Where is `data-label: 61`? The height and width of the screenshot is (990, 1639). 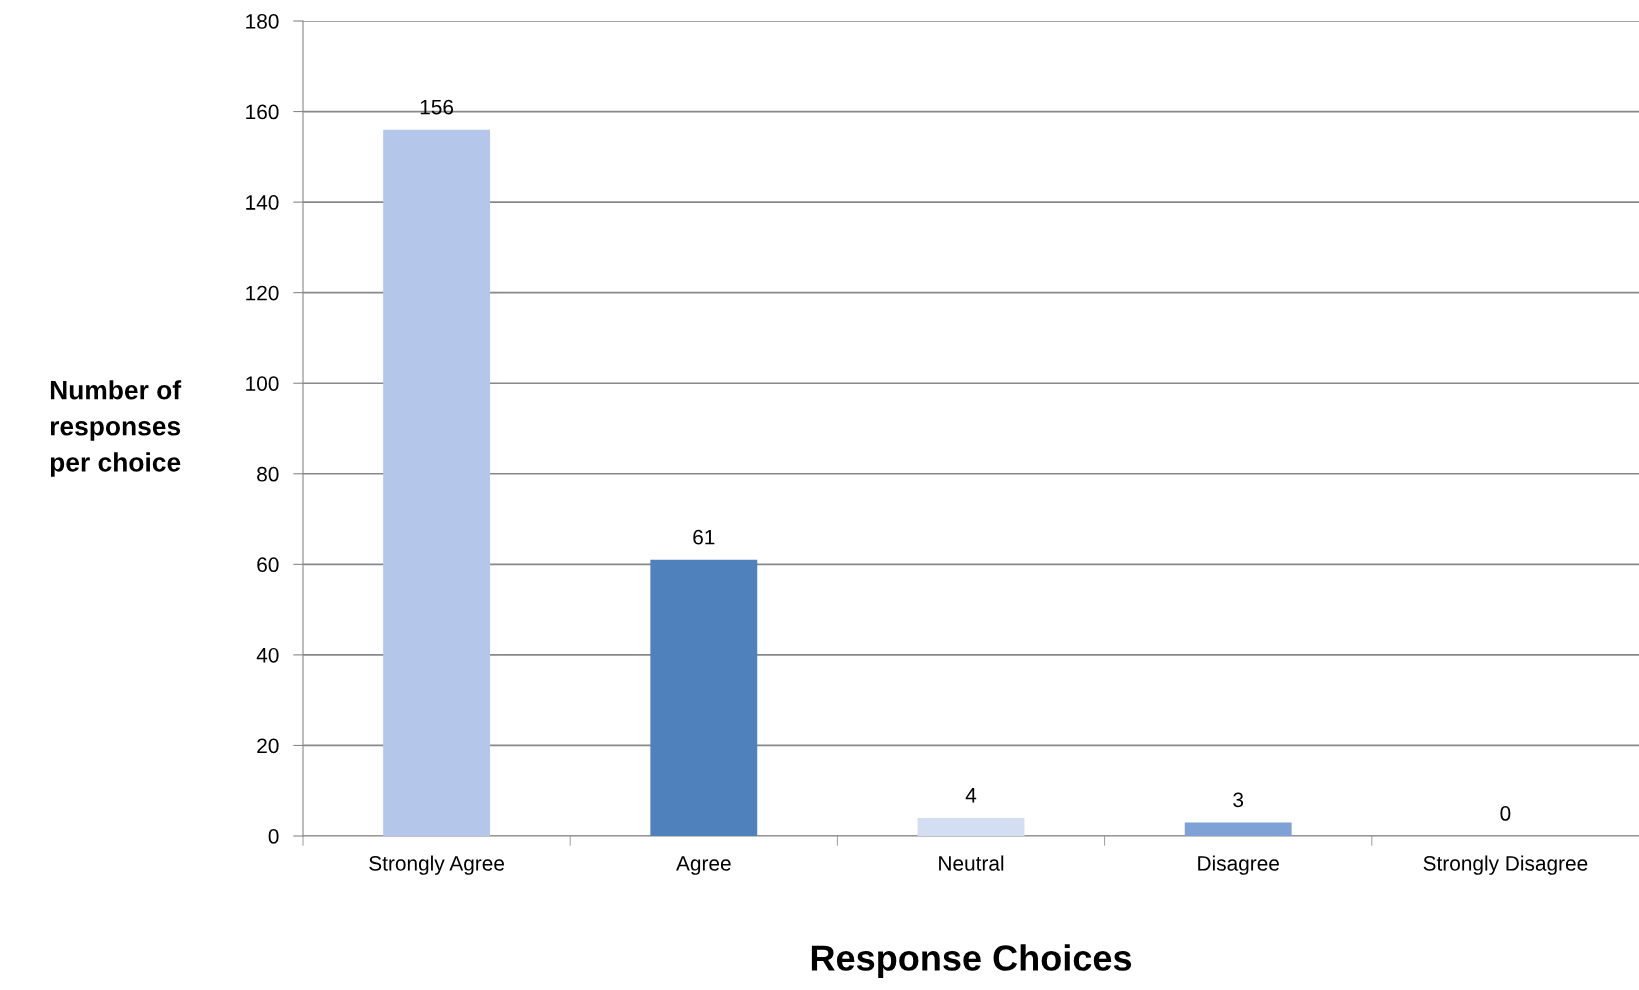
data-label: 61 is located at coordinates (704, 537).